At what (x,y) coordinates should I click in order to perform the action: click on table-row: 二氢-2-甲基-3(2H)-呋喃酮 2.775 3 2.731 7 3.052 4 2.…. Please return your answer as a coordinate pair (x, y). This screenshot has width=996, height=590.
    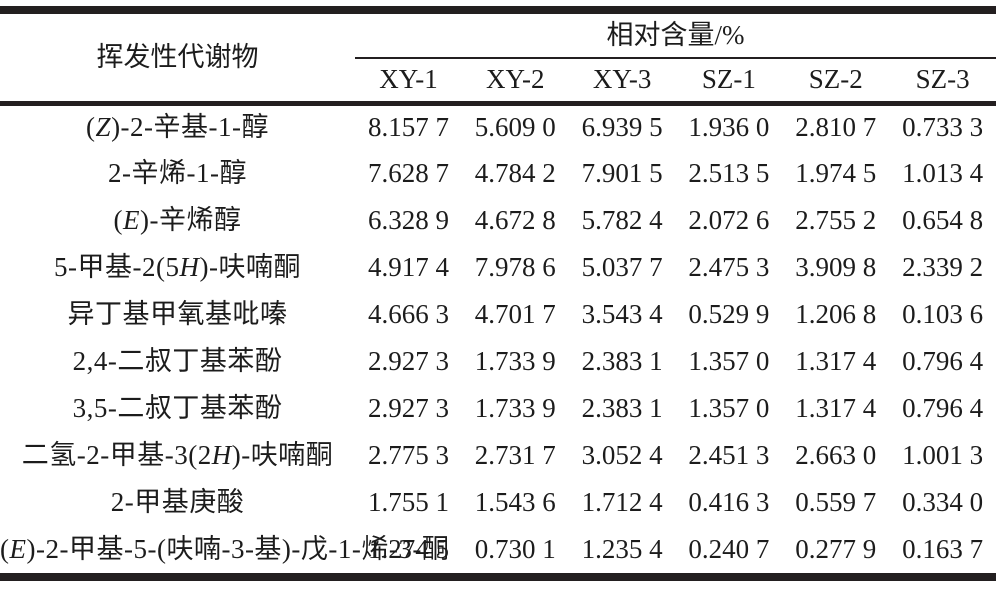
    Looking at the image, I should click on (498, 455).